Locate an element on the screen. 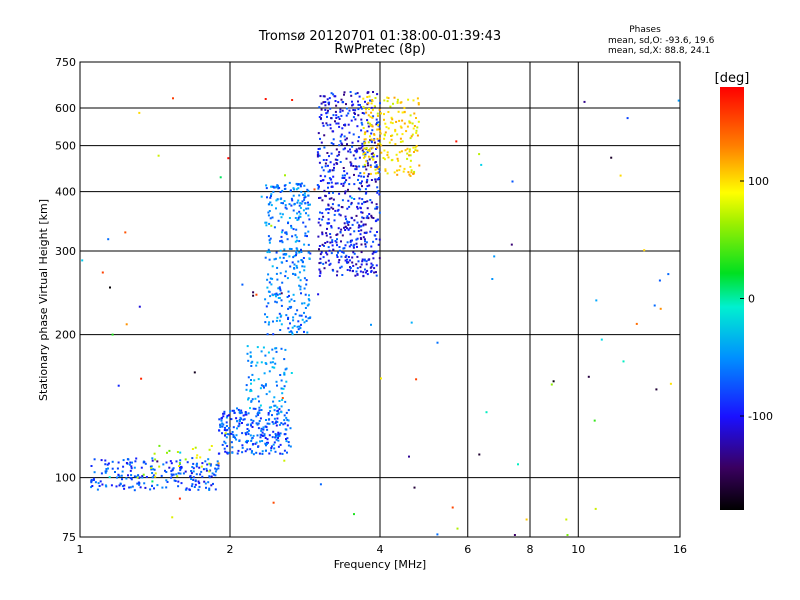  x-tick-label: 8 is located at coordinates (530, 549).